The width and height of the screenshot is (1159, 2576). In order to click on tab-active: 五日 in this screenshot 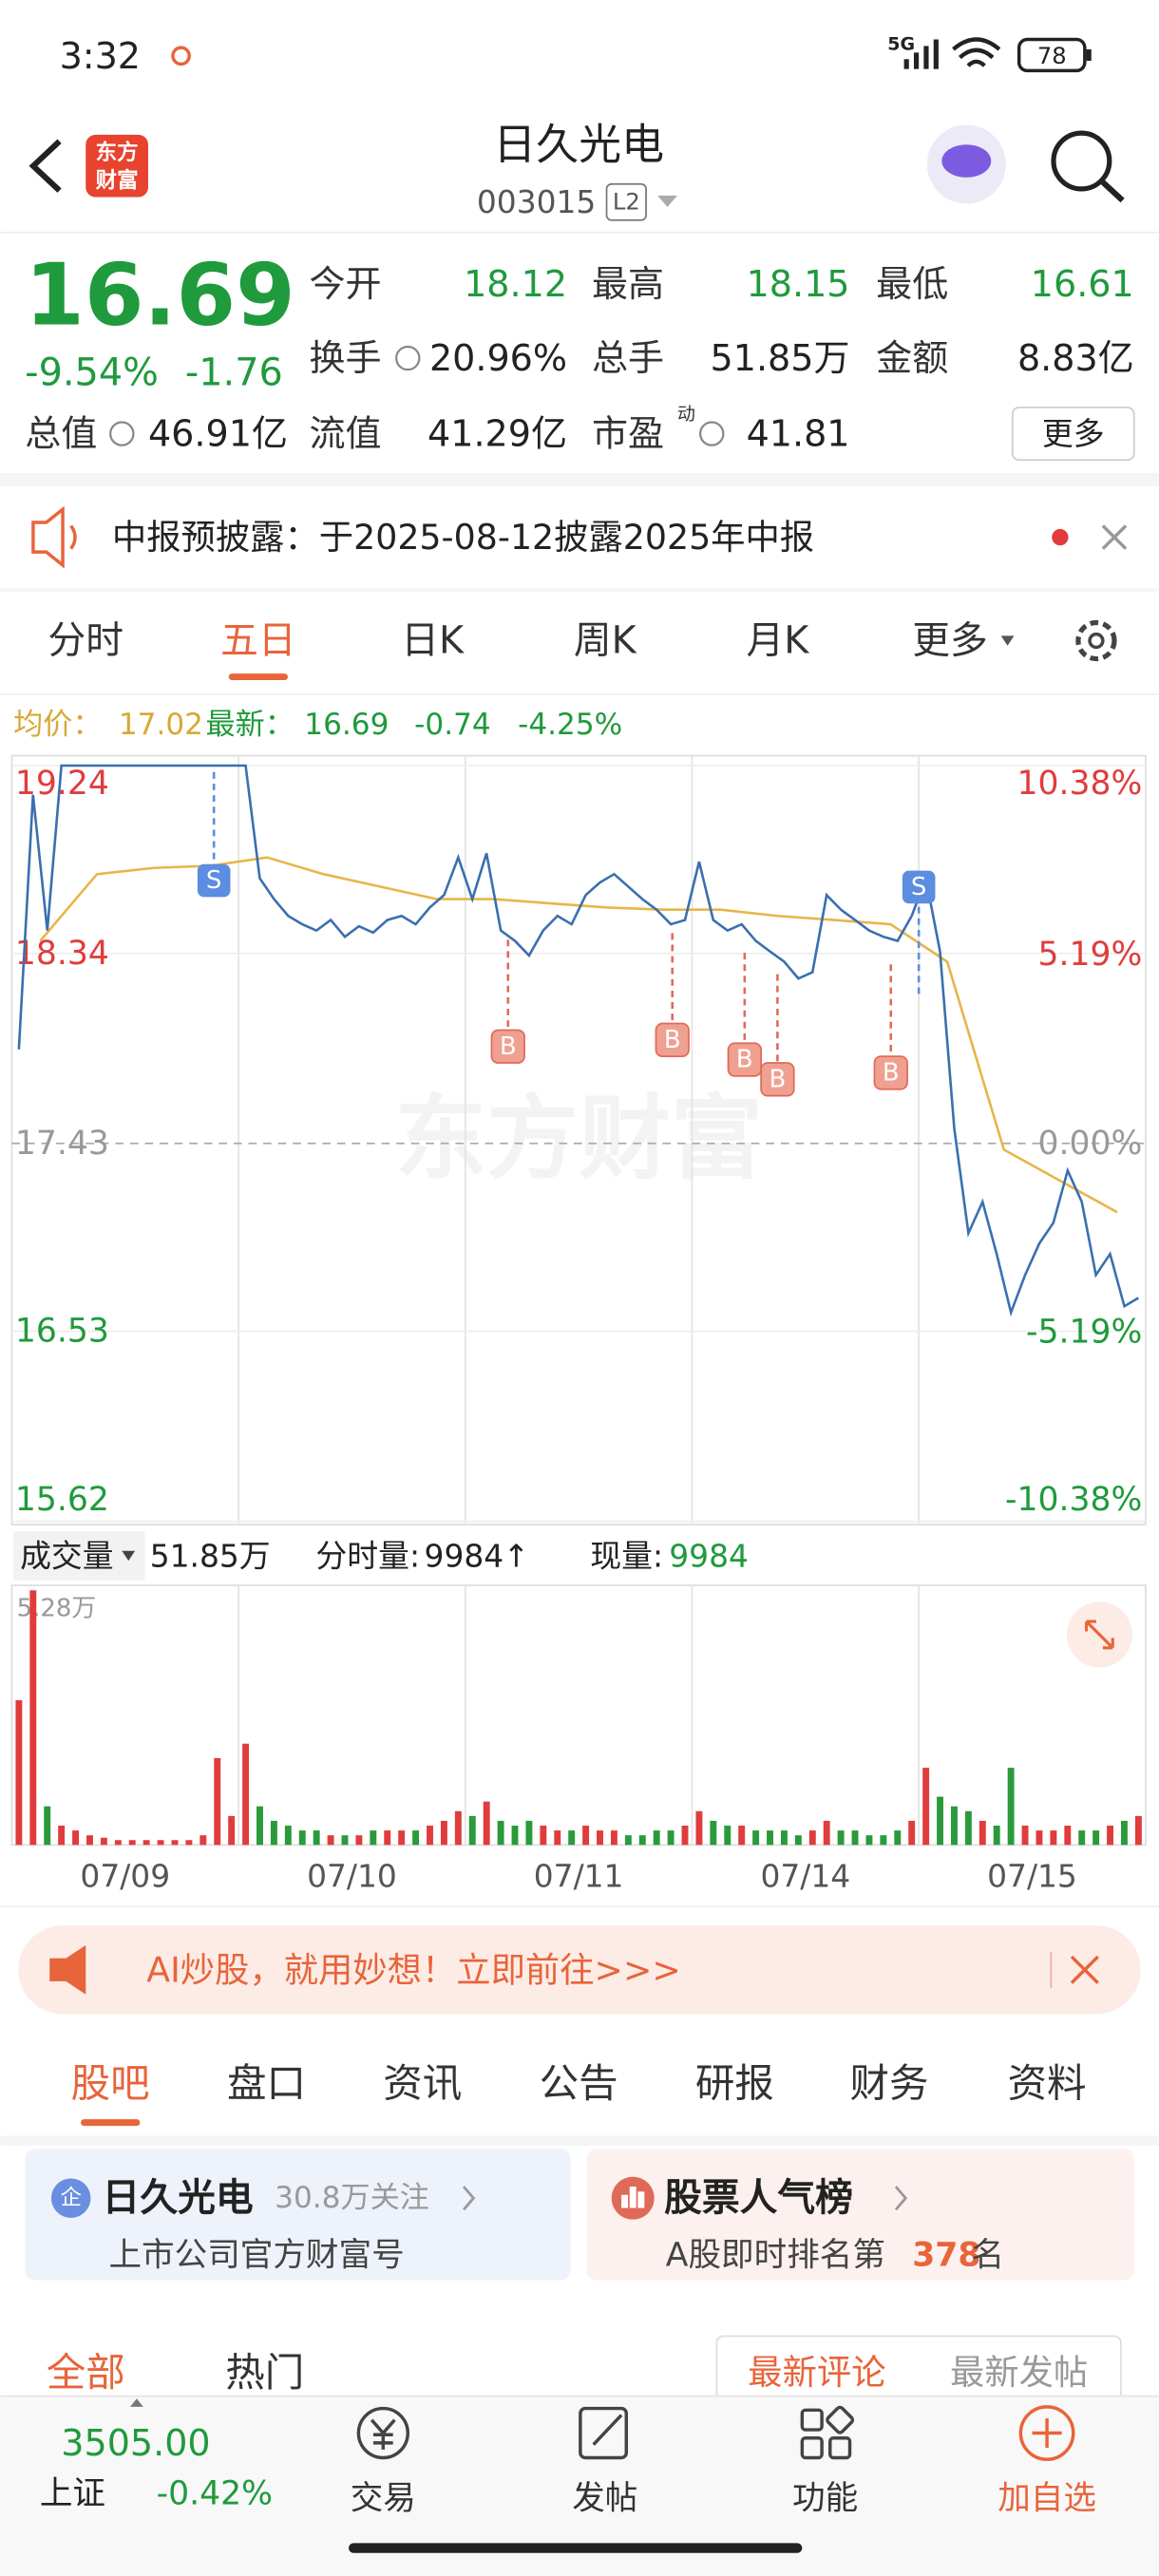, I will do `click(258, 641)`.